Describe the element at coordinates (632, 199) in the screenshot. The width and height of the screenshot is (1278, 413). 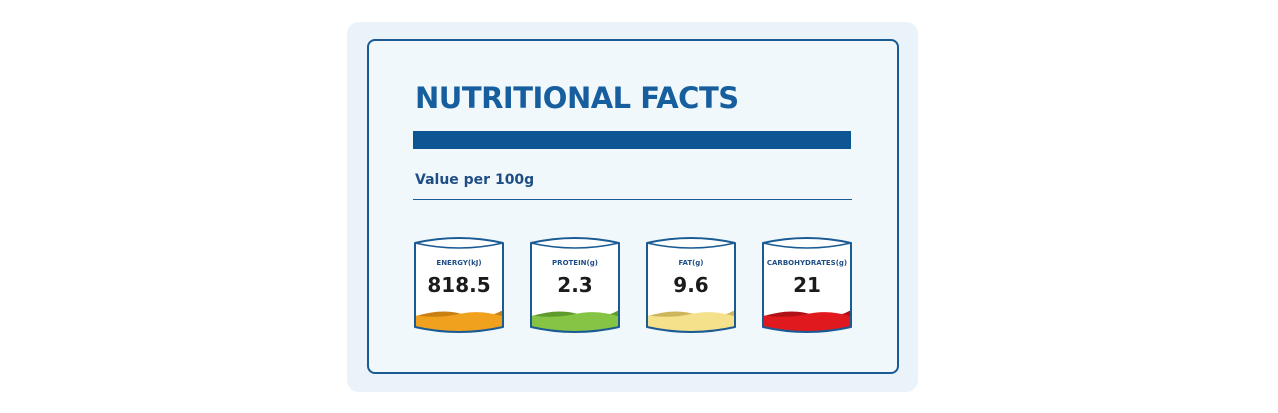
I see `divider` at that location.